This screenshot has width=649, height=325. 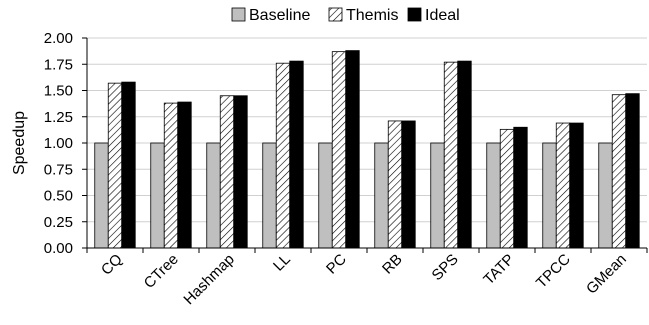 I want to click on bar-baseline-hashmap, so click(x=213, y=195).